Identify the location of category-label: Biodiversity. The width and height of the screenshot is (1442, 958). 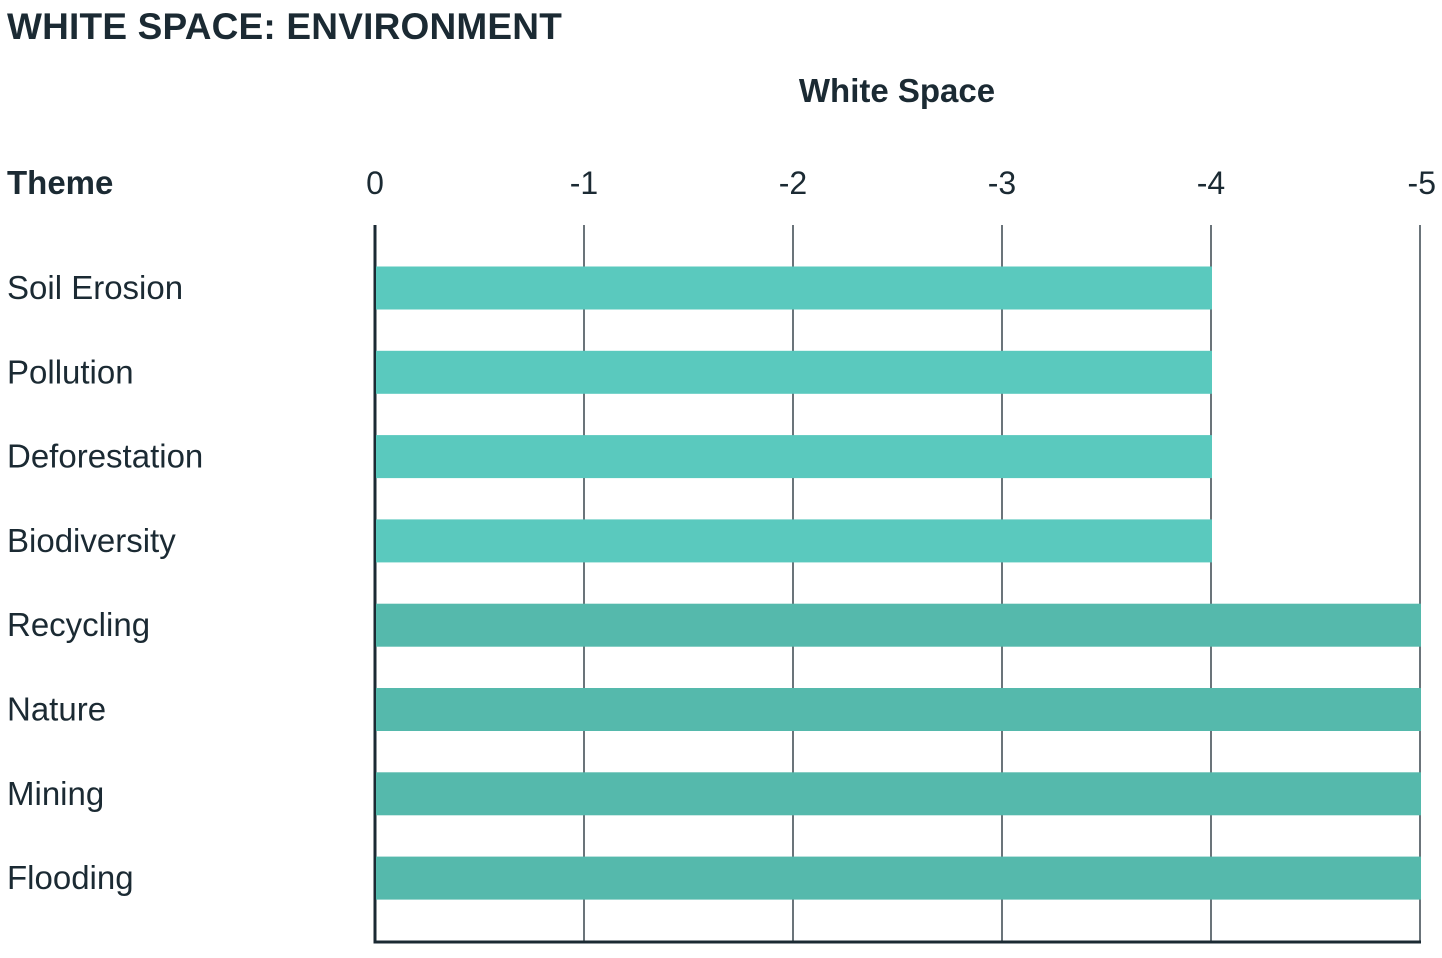
(91, 540).